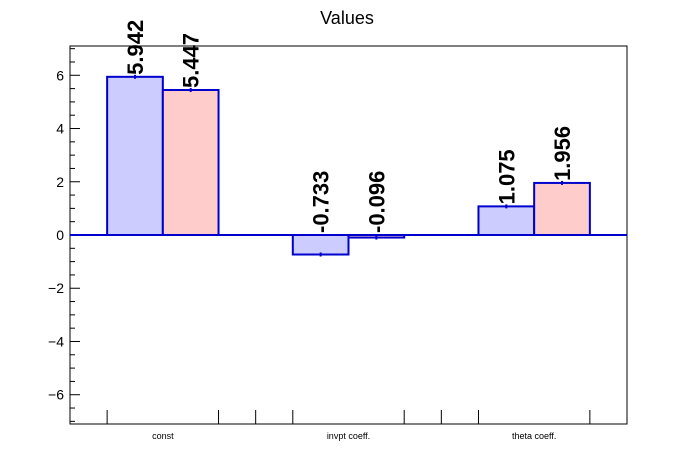 This screenshot has height=472, width=696. I want to click on y-tick-label: 6, so click(60, 75).